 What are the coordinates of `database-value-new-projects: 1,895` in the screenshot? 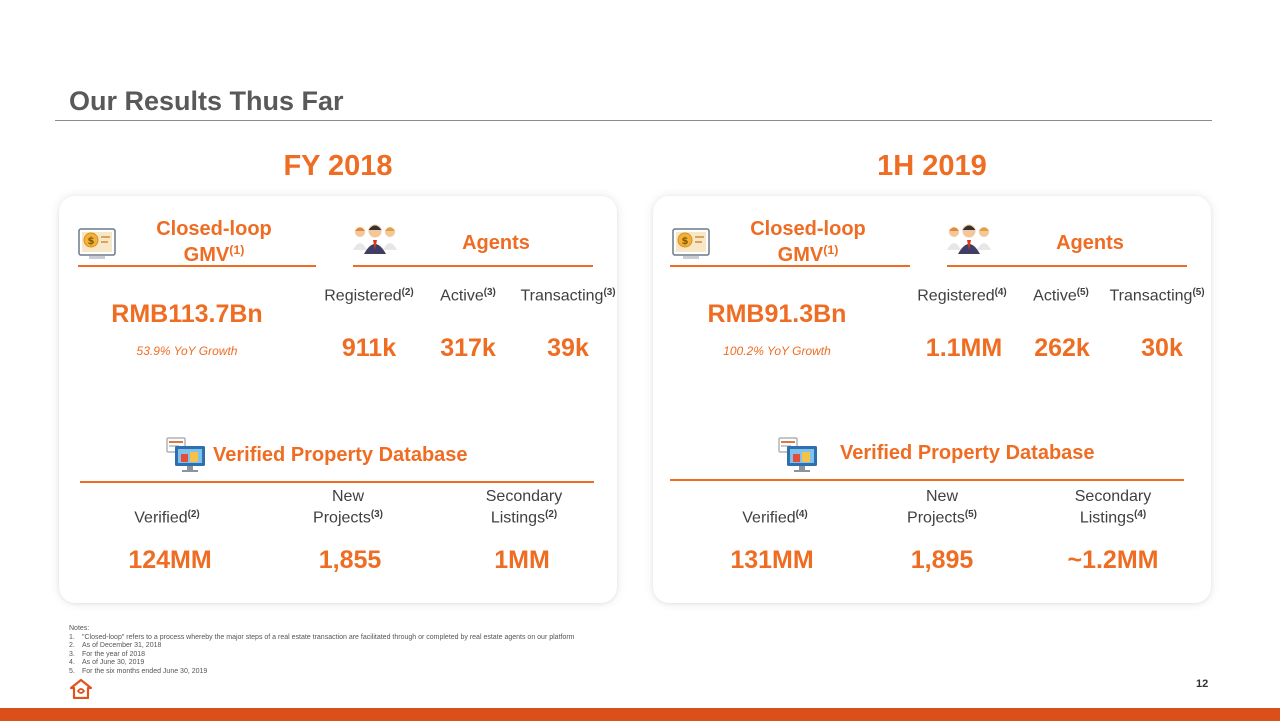 It's located at (942, 560).